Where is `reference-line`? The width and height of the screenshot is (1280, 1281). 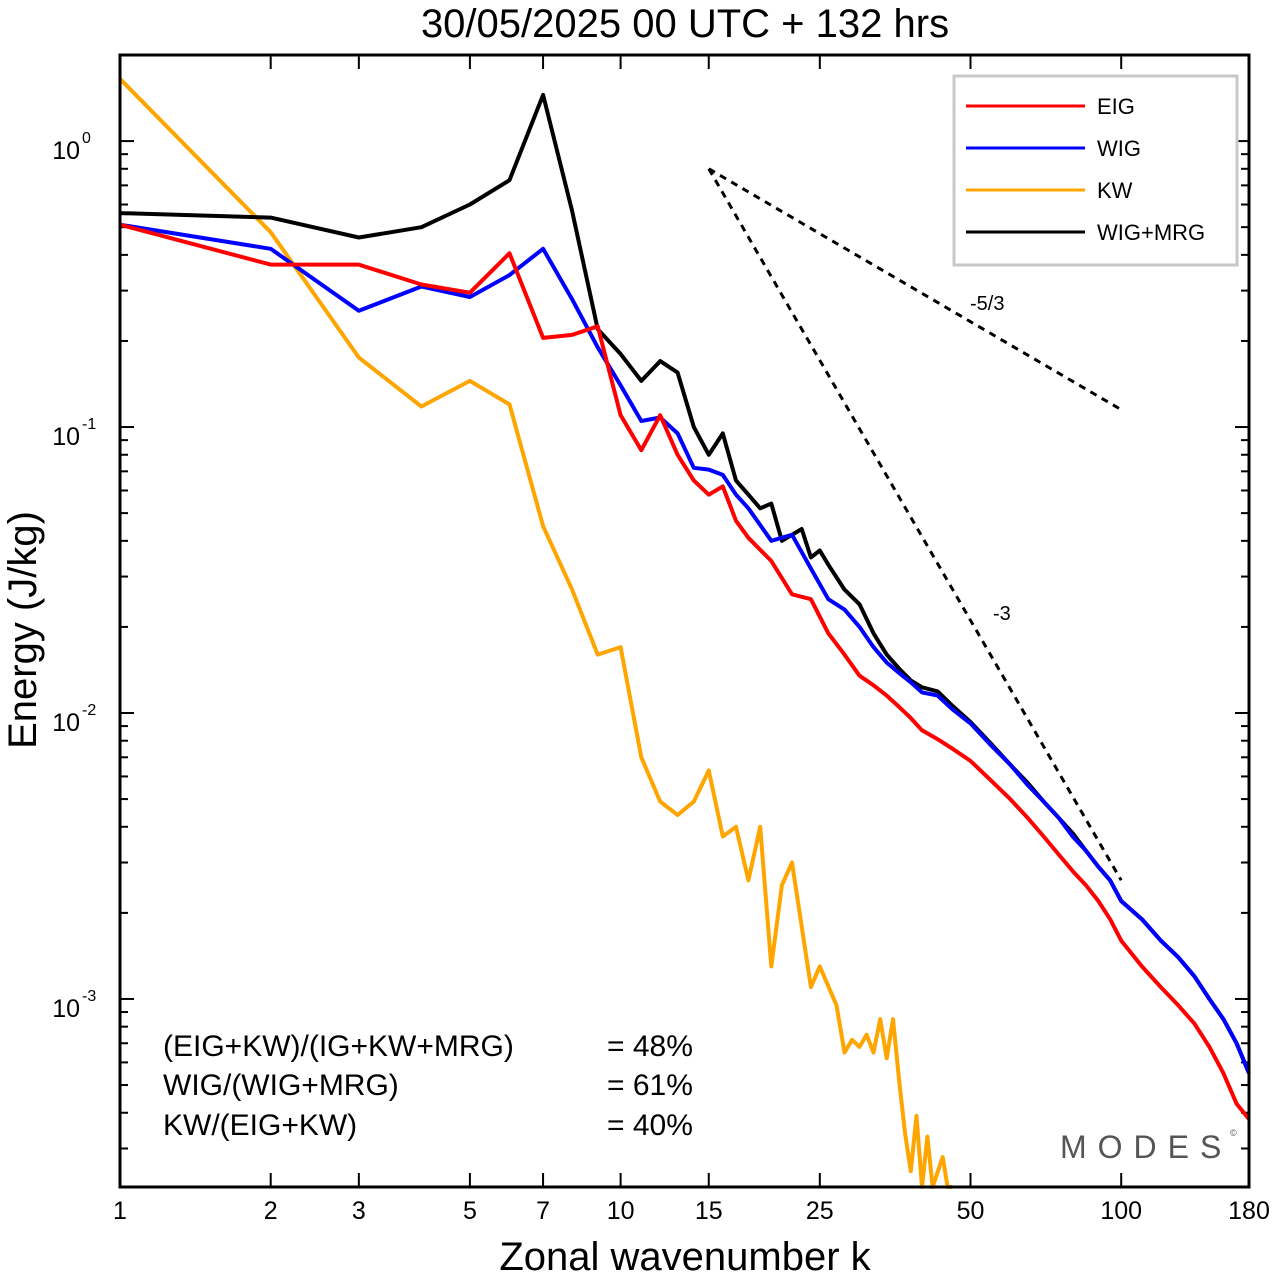
reference-line is located at coordinates (915, 289).